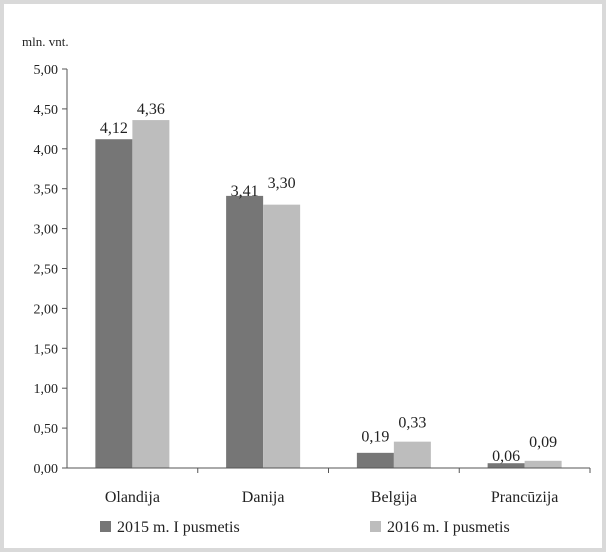  I want to click on data-label: 0,06, so click(506, 456).